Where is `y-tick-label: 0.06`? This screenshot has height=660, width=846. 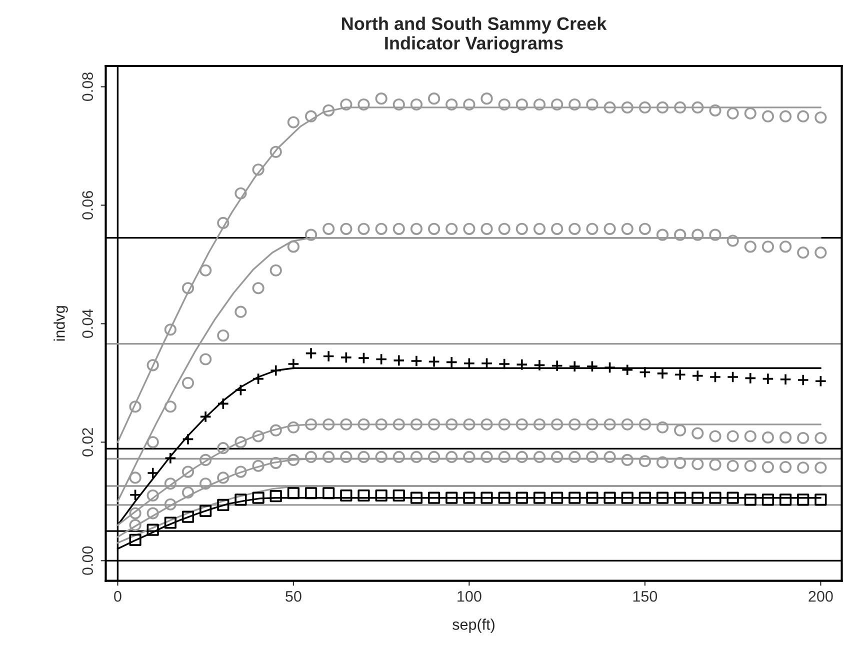
y-tick-label: 0.06 is located at coordinates (88, 205).